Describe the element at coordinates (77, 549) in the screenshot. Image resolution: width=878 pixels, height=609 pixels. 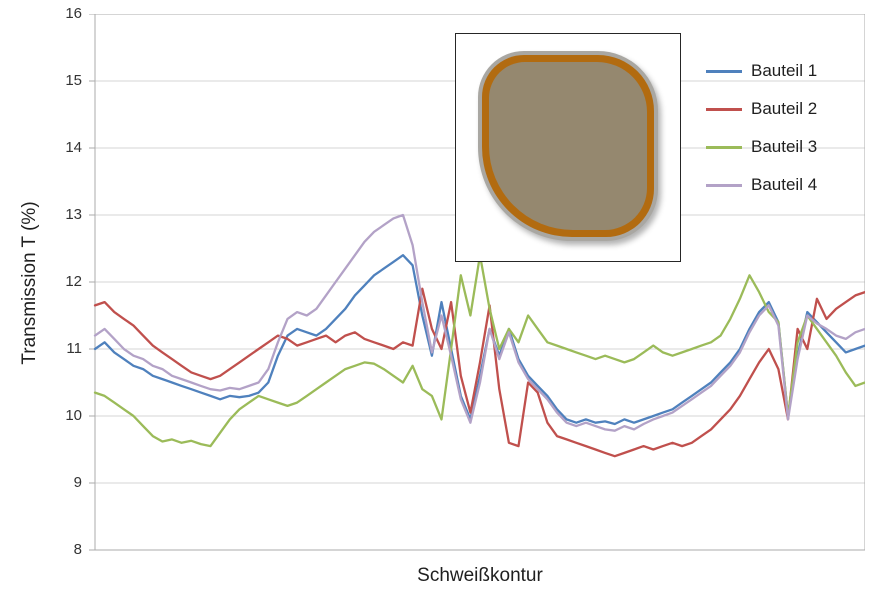
I see `y-tick-label: 8` at that location.